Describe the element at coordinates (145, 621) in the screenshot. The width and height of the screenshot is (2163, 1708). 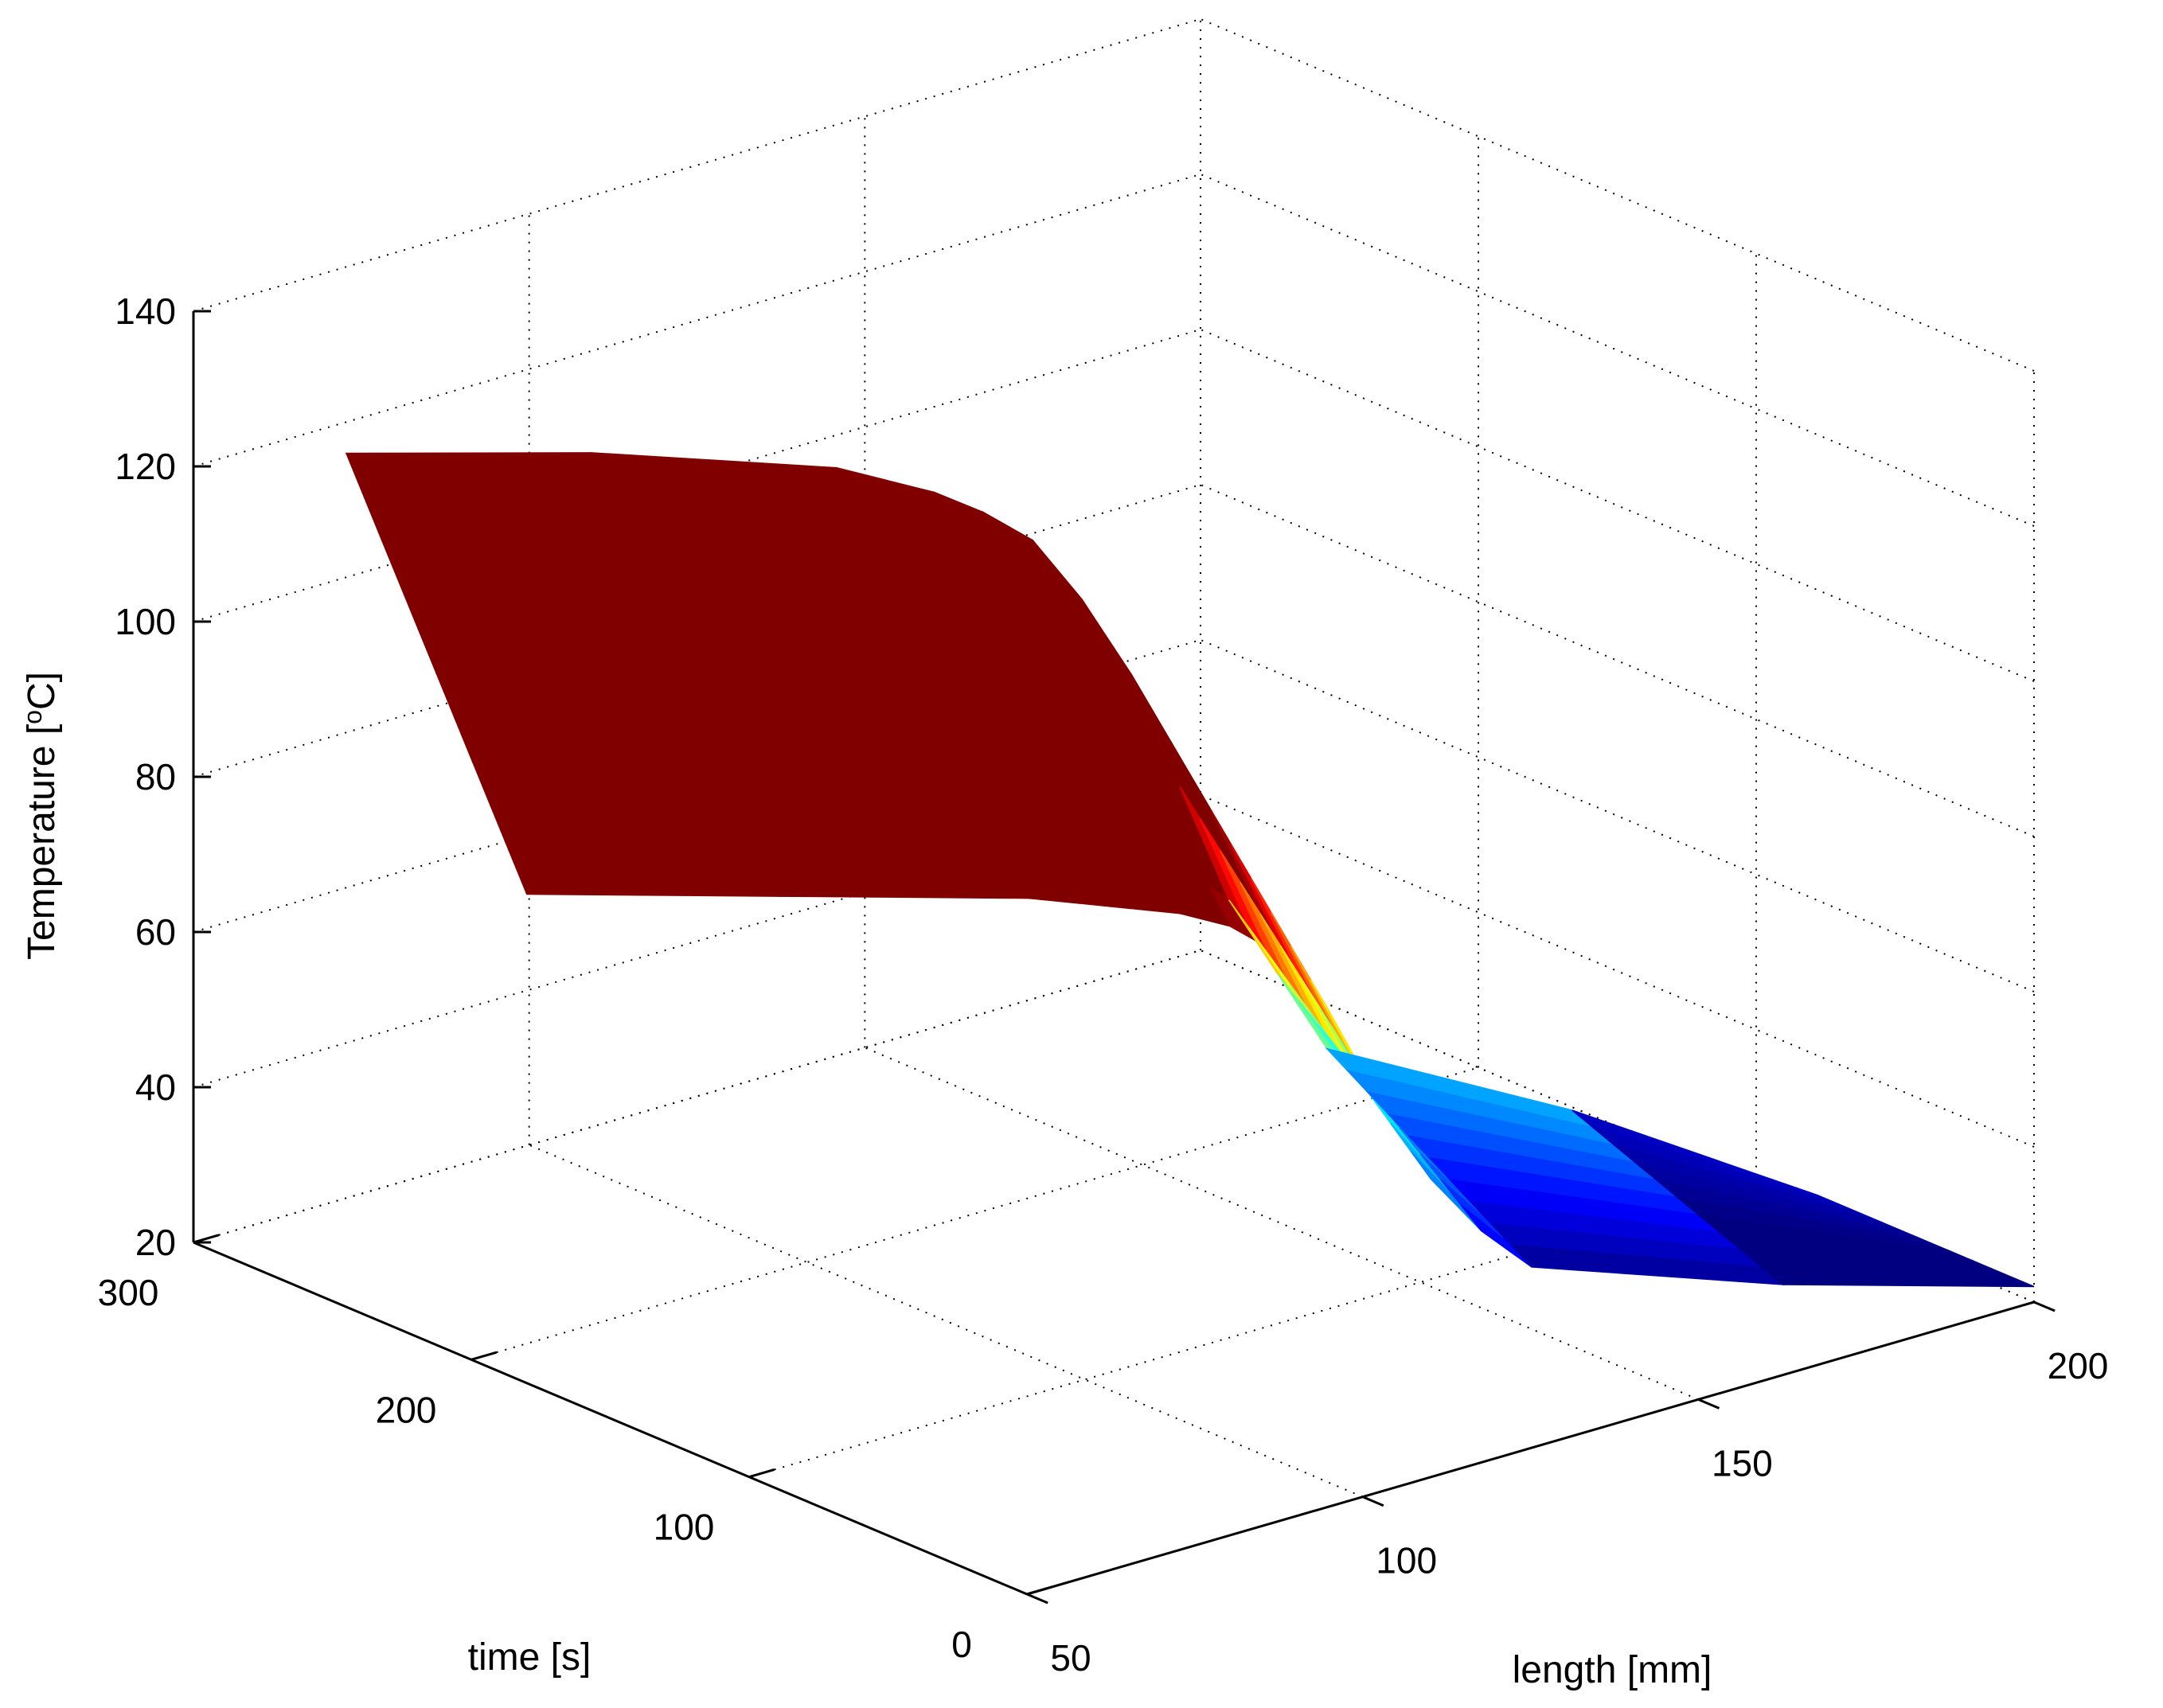
I see `z-tick-label: 100` at that location.